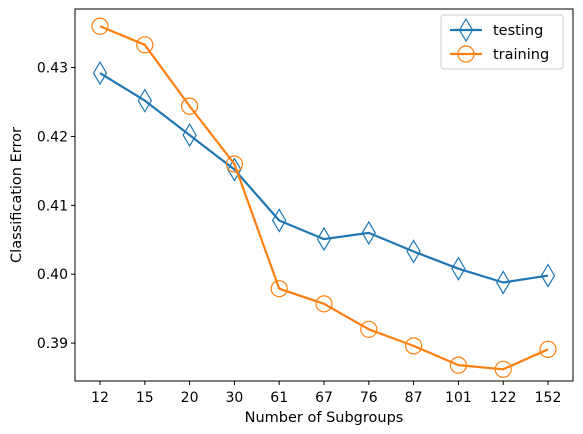 The width and height of the screenshot is (583, 434). What do you see at coordinates (518, 31) in the screenshot?
I see `legend-label-testing: testing` at bounding box center [518, 31].